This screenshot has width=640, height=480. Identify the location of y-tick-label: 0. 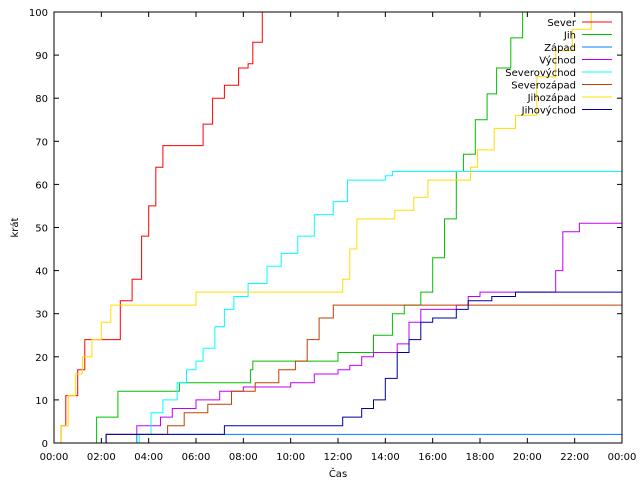
(45, 444).